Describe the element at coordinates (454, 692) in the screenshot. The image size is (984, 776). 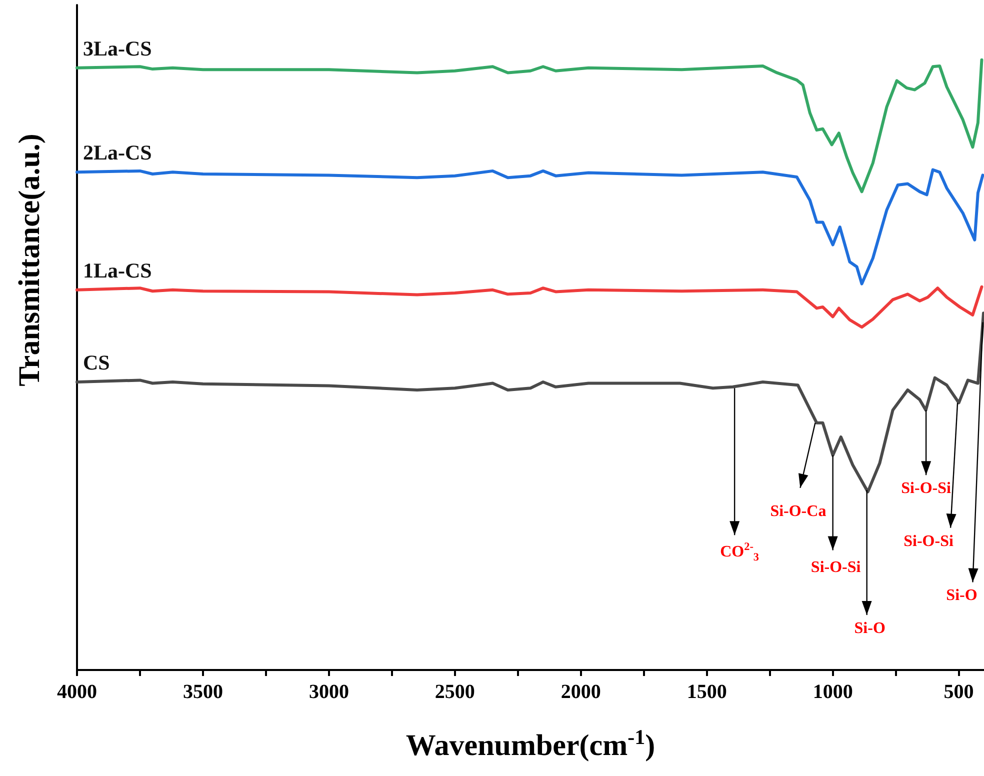
I see `x-tick-label: 2500` at that location.